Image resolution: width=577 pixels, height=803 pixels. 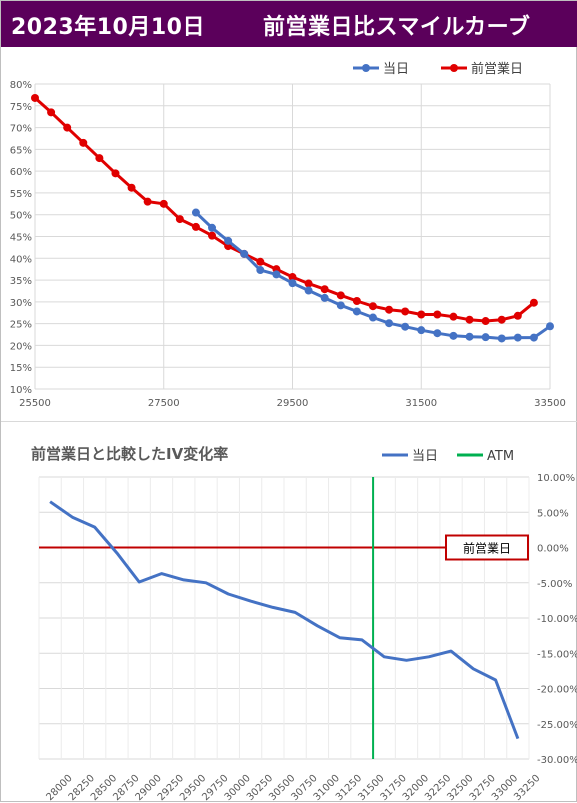 What do you see at coordinates (21, 172) in the screenshot?
I see `chart1-y-tick-label: 60%` at bounding box center [21, 172].